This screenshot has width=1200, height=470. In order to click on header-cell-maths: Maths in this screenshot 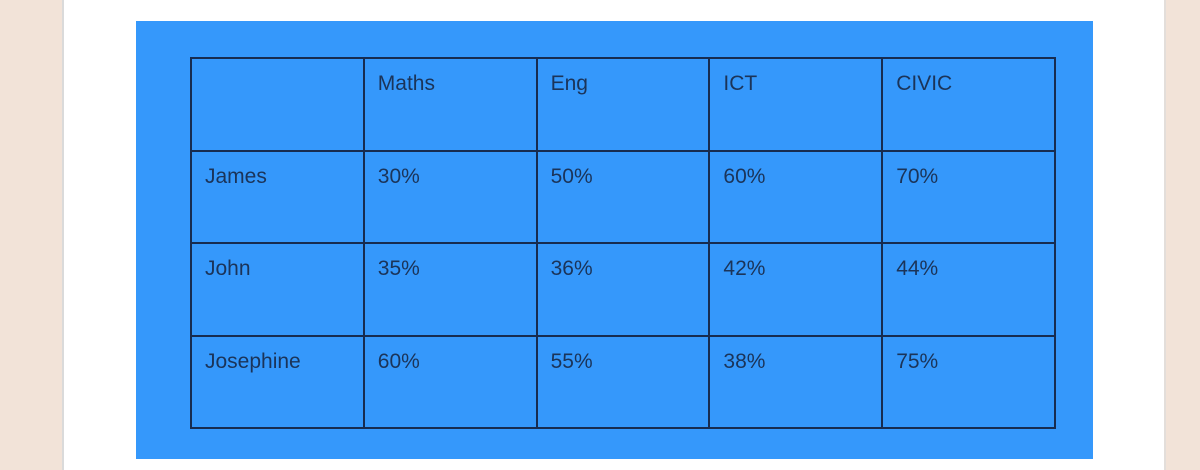, I will do `click(450, 104)`.